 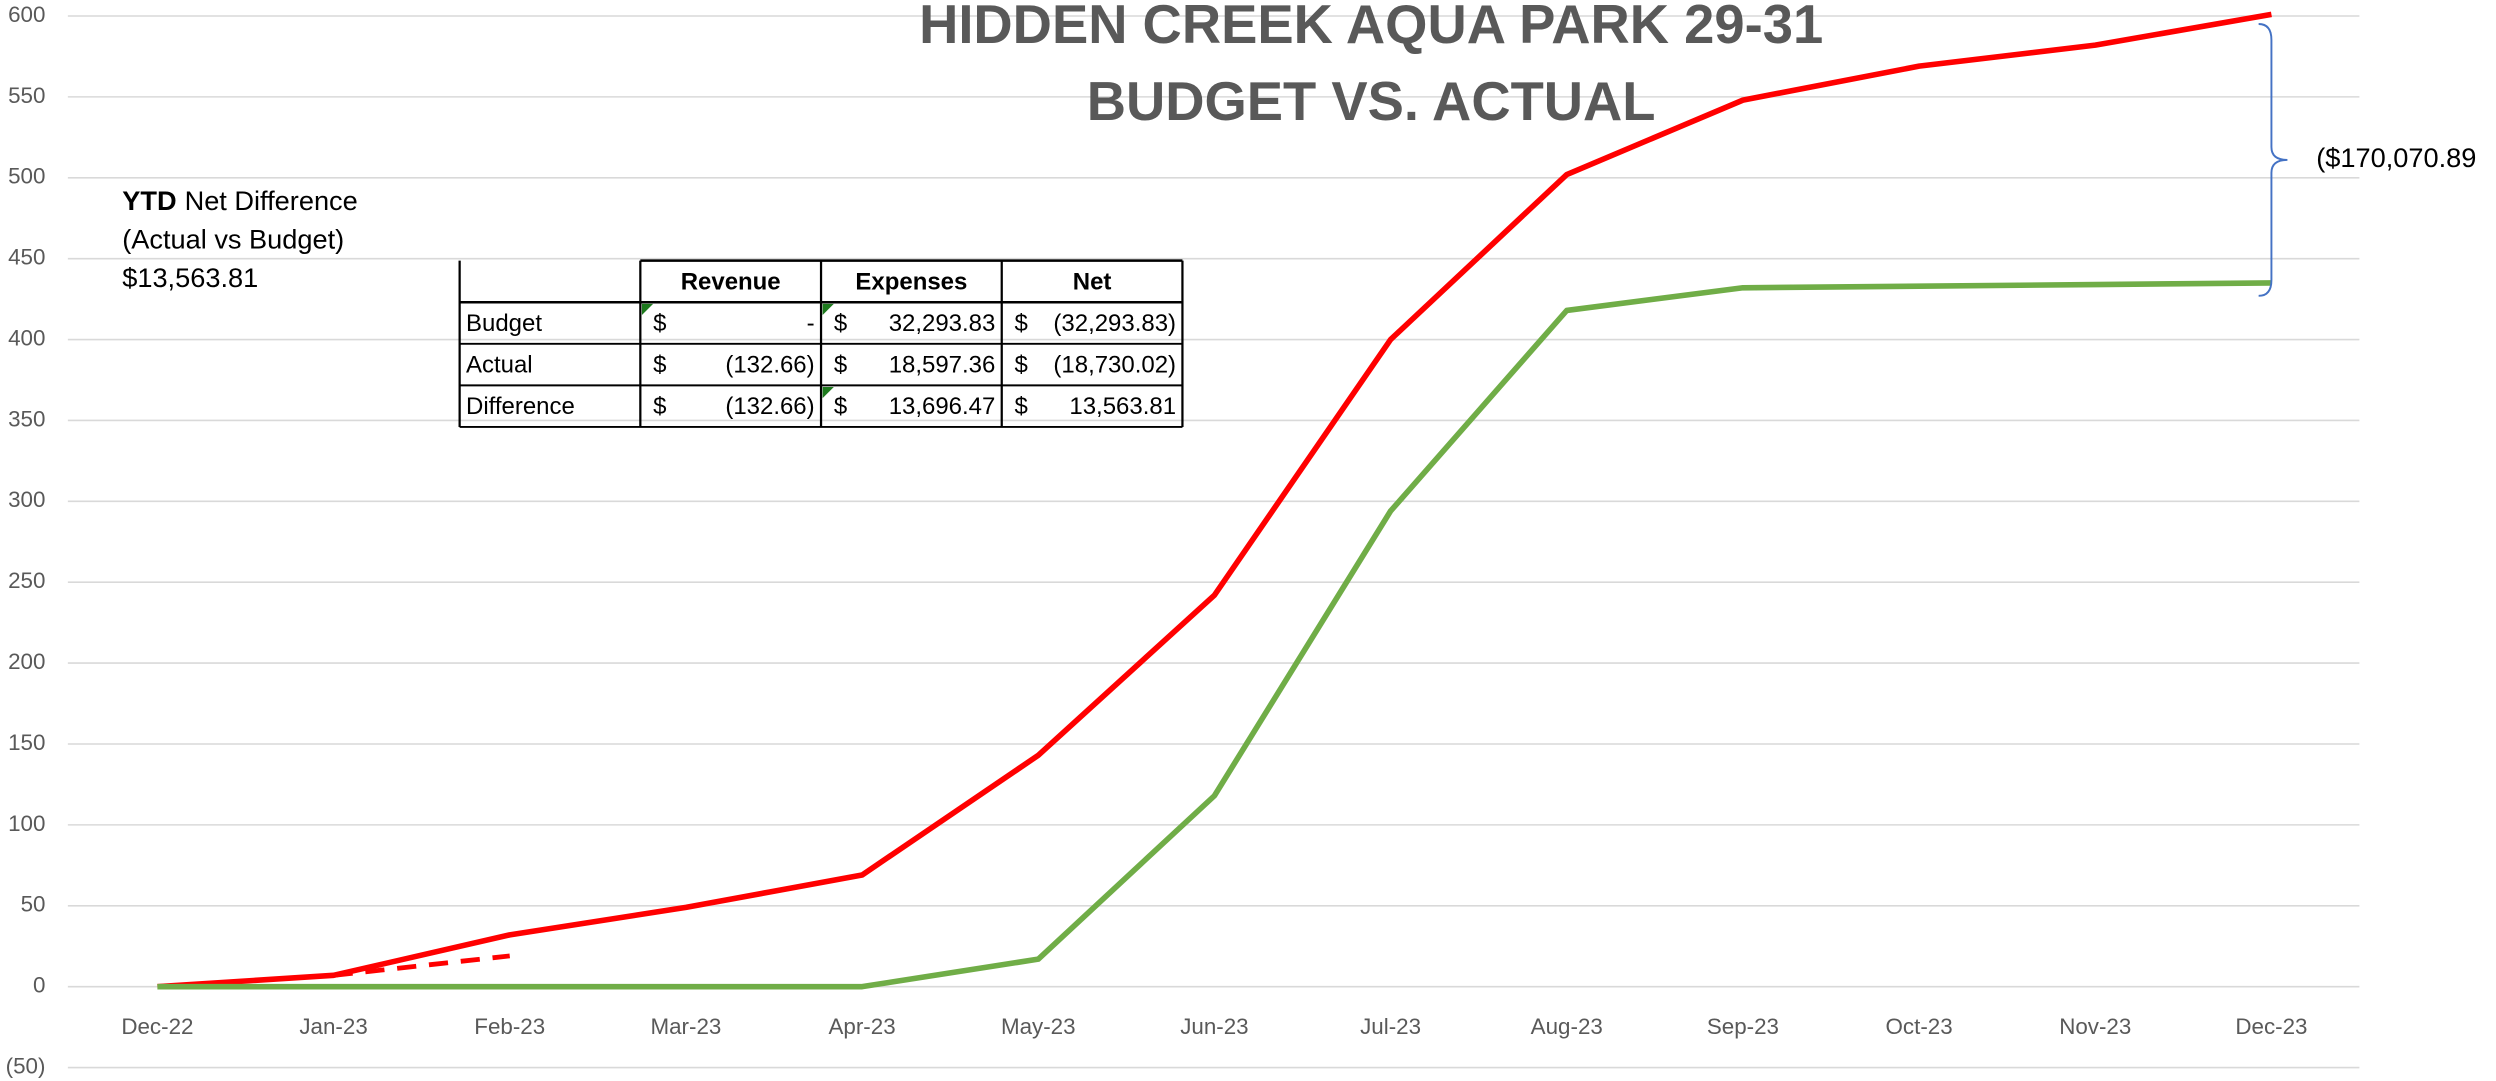 I want to click on ytd-annotation-line: (Actual vs Budget), so click(x=233, y=239).